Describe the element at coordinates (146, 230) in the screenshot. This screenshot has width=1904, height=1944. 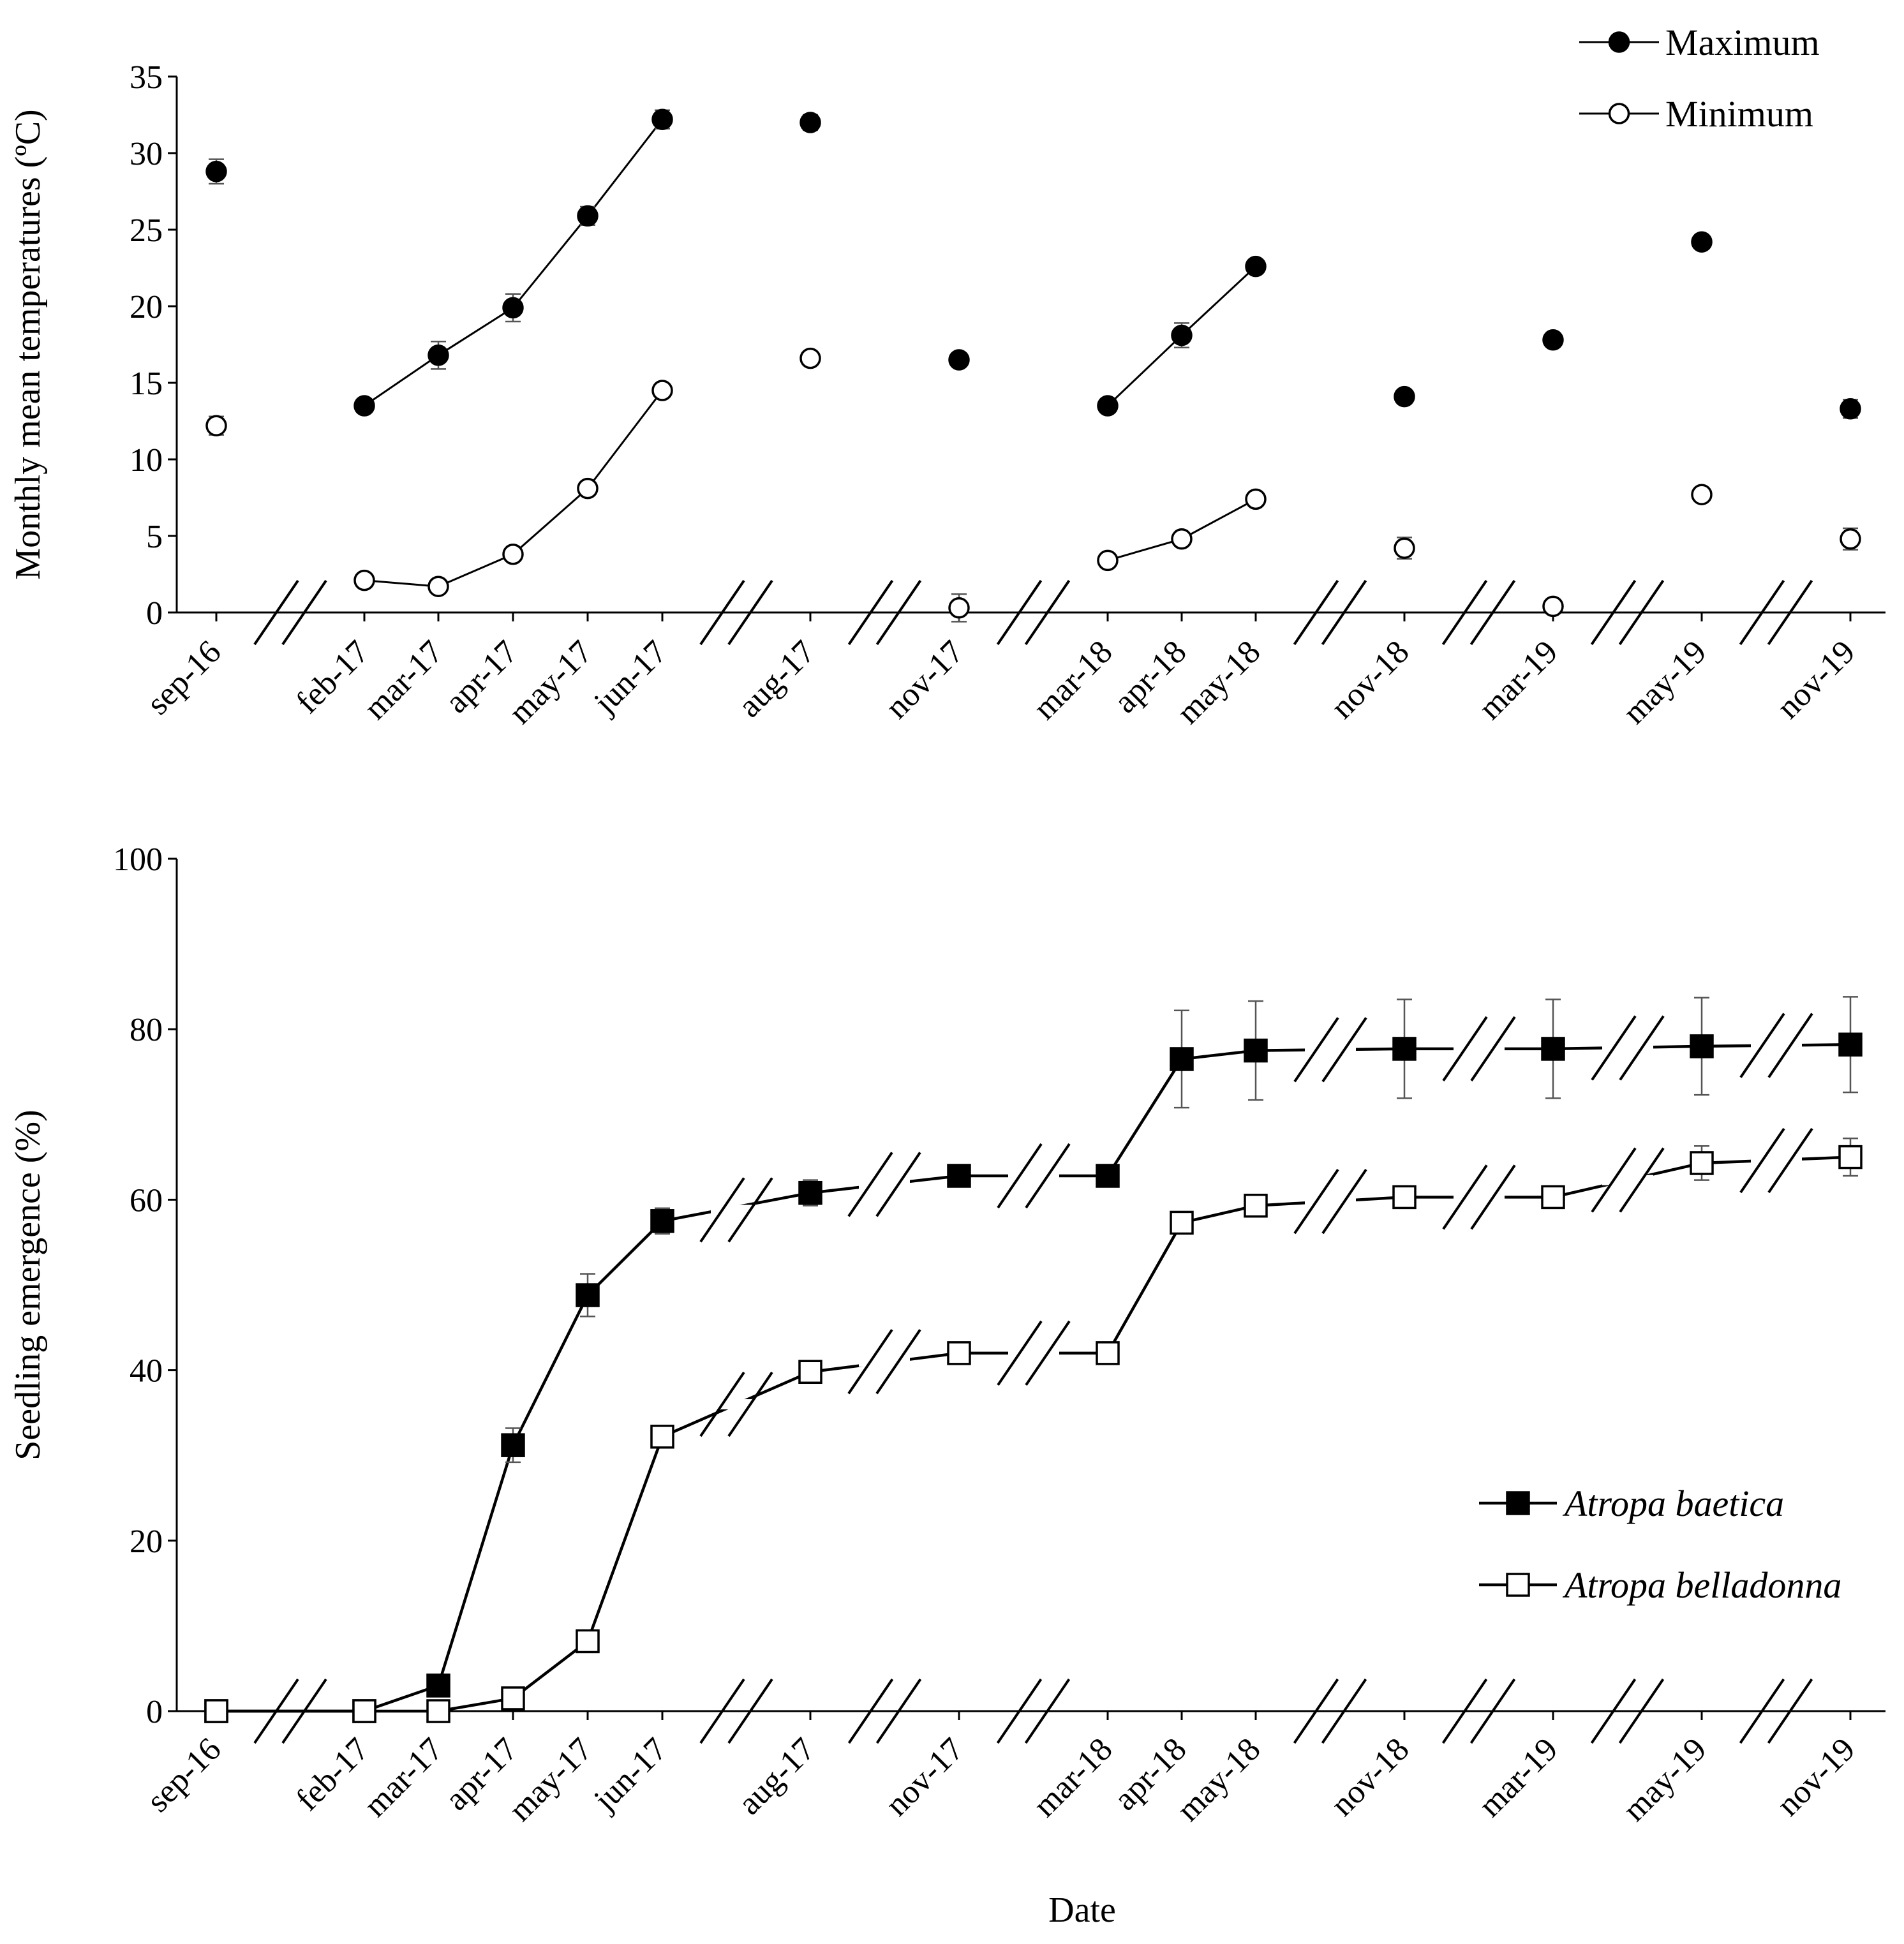
I see `y-tick-label: 25` at that location.